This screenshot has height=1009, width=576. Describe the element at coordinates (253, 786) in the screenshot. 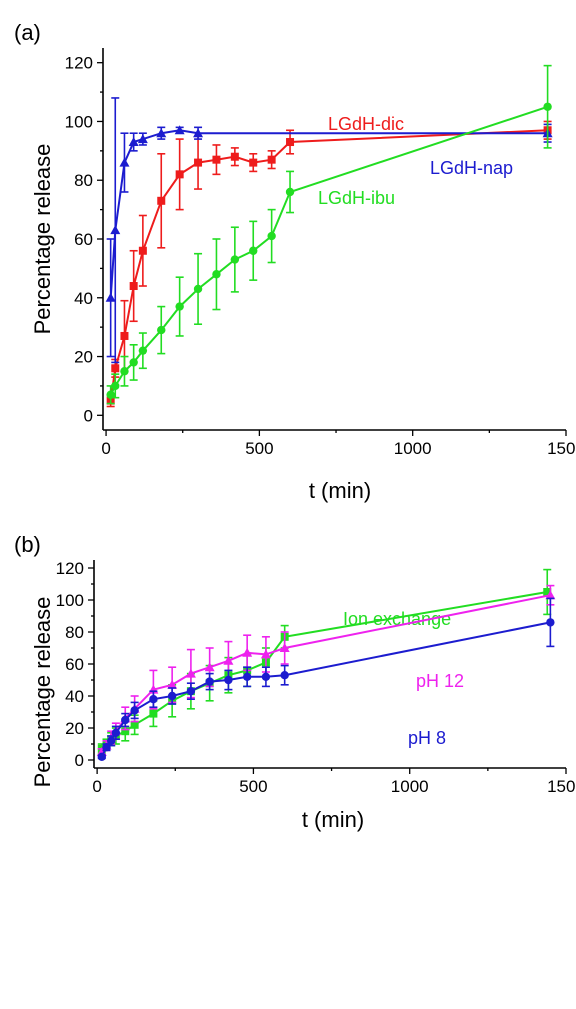

I see `x-tick-label: 500` at that location.